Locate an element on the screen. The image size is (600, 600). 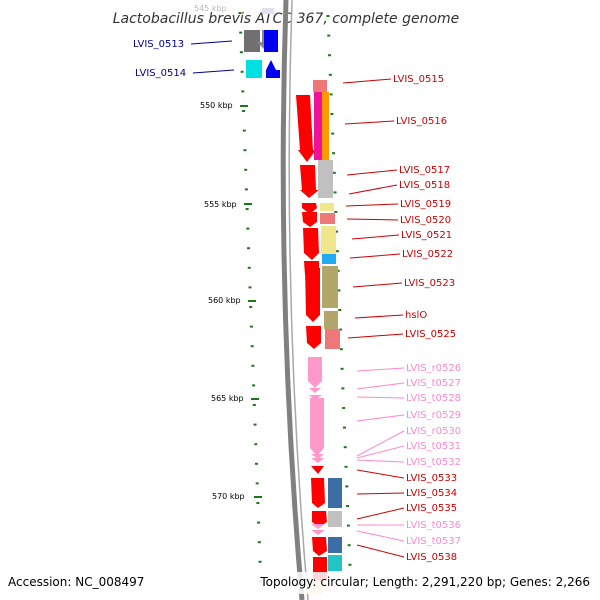
kbp-label-560: 560 kbp is located at coordinates (224, 300).